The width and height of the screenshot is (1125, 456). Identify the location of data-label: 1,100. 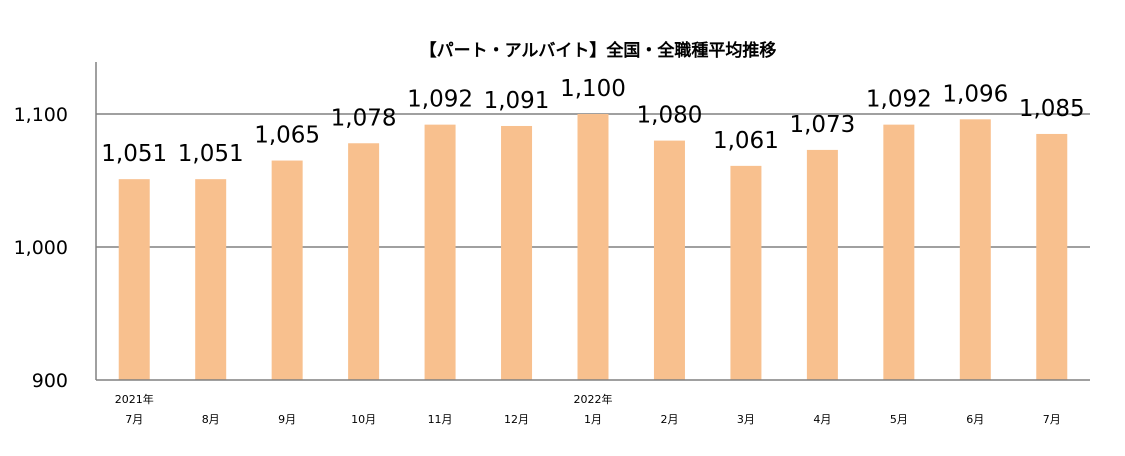
(593, 89).